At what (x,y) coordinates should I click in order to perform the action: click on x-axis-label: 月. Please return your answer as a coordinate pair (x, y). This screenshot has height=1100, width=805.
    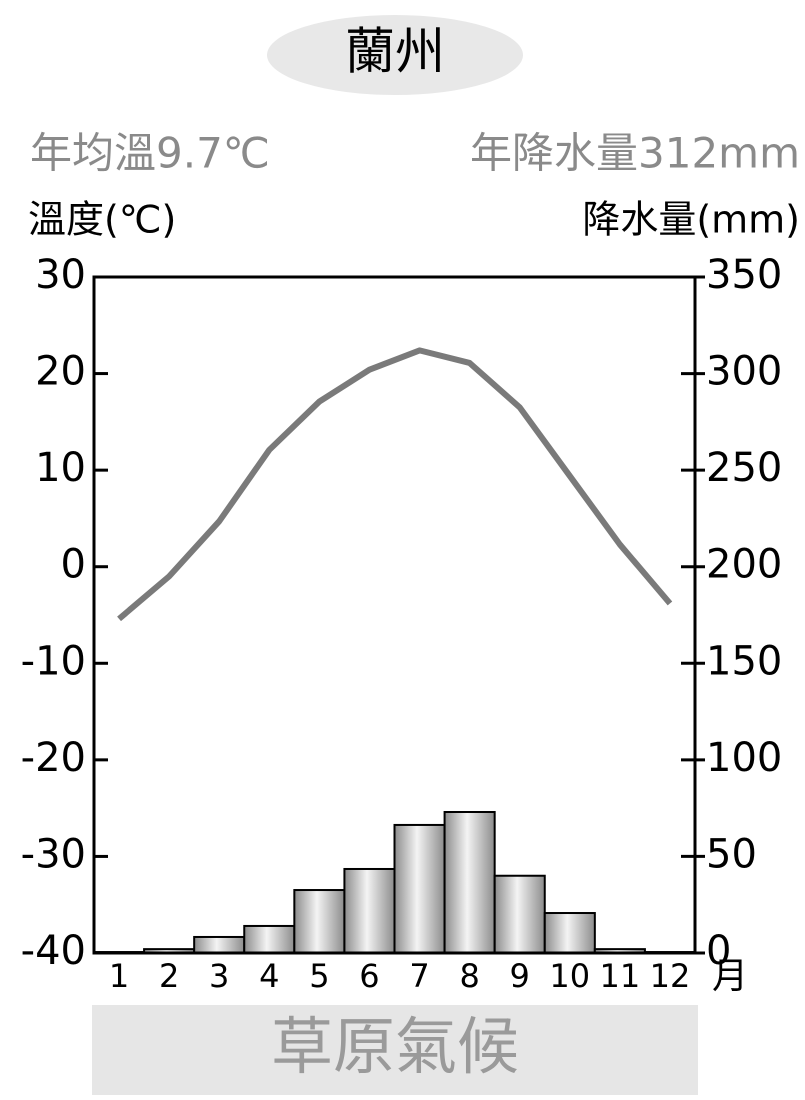
    Looking at the image, I should click on (730, 976).